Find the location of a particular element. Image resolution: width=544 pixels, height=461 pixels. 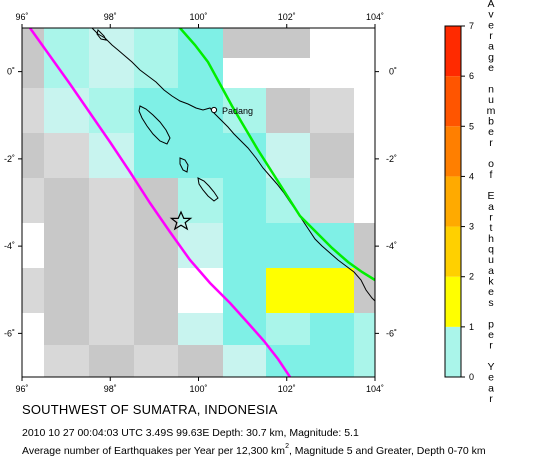

lon-tick-label-bottom: 96˚ is located at coordinates (21, 389).